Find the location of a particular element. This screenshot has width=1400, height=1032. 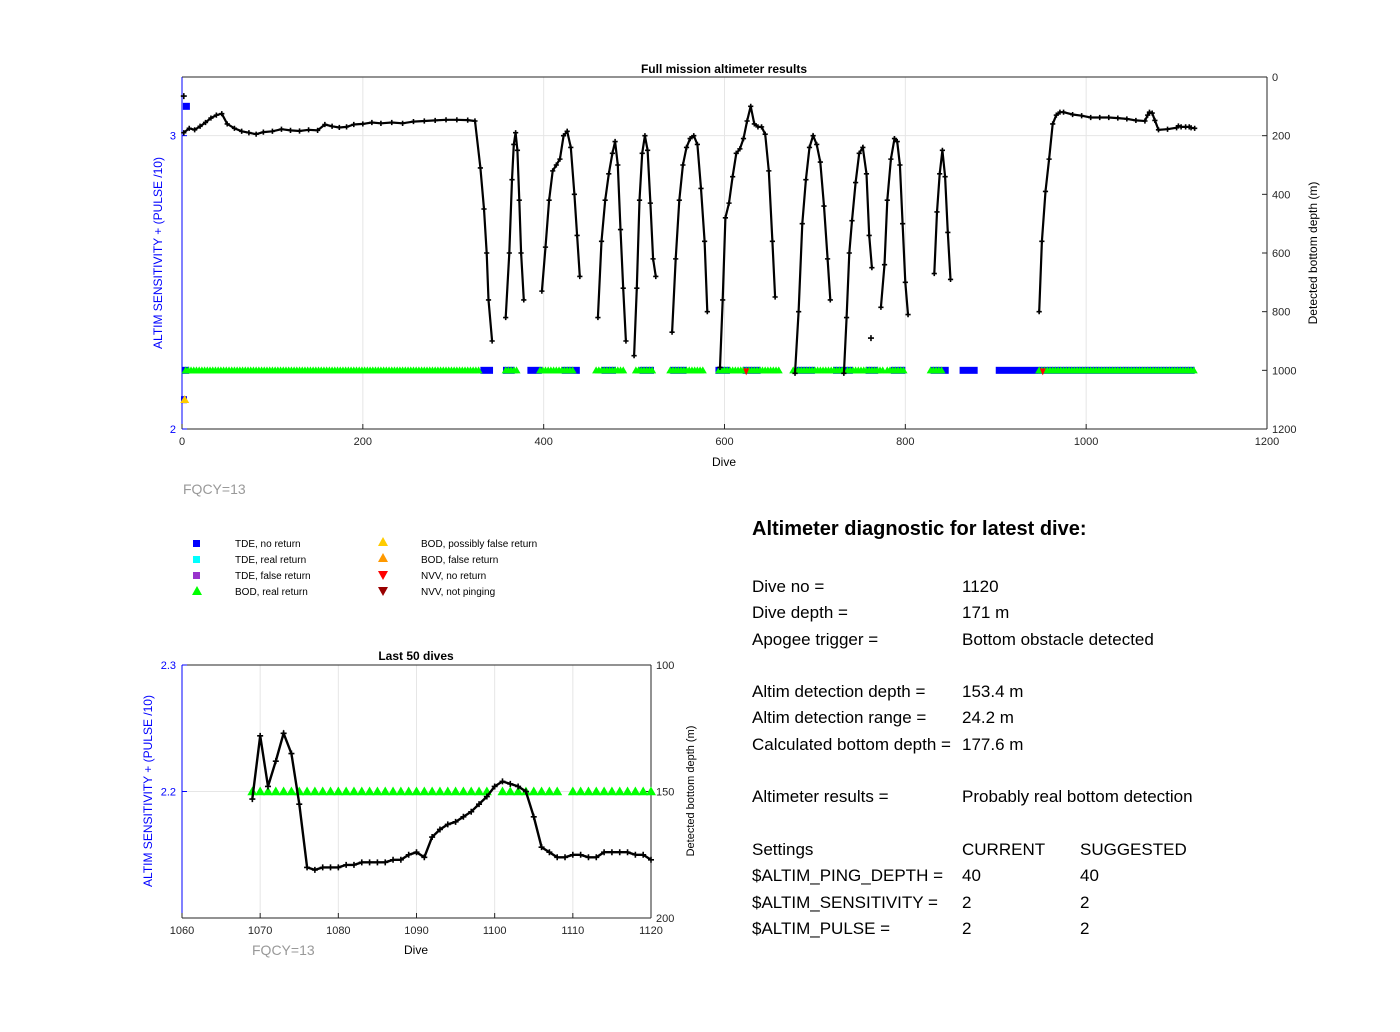

diagnostic-title: Altimeter diagnostic for latest dive: is located at coordinates (919, 529).